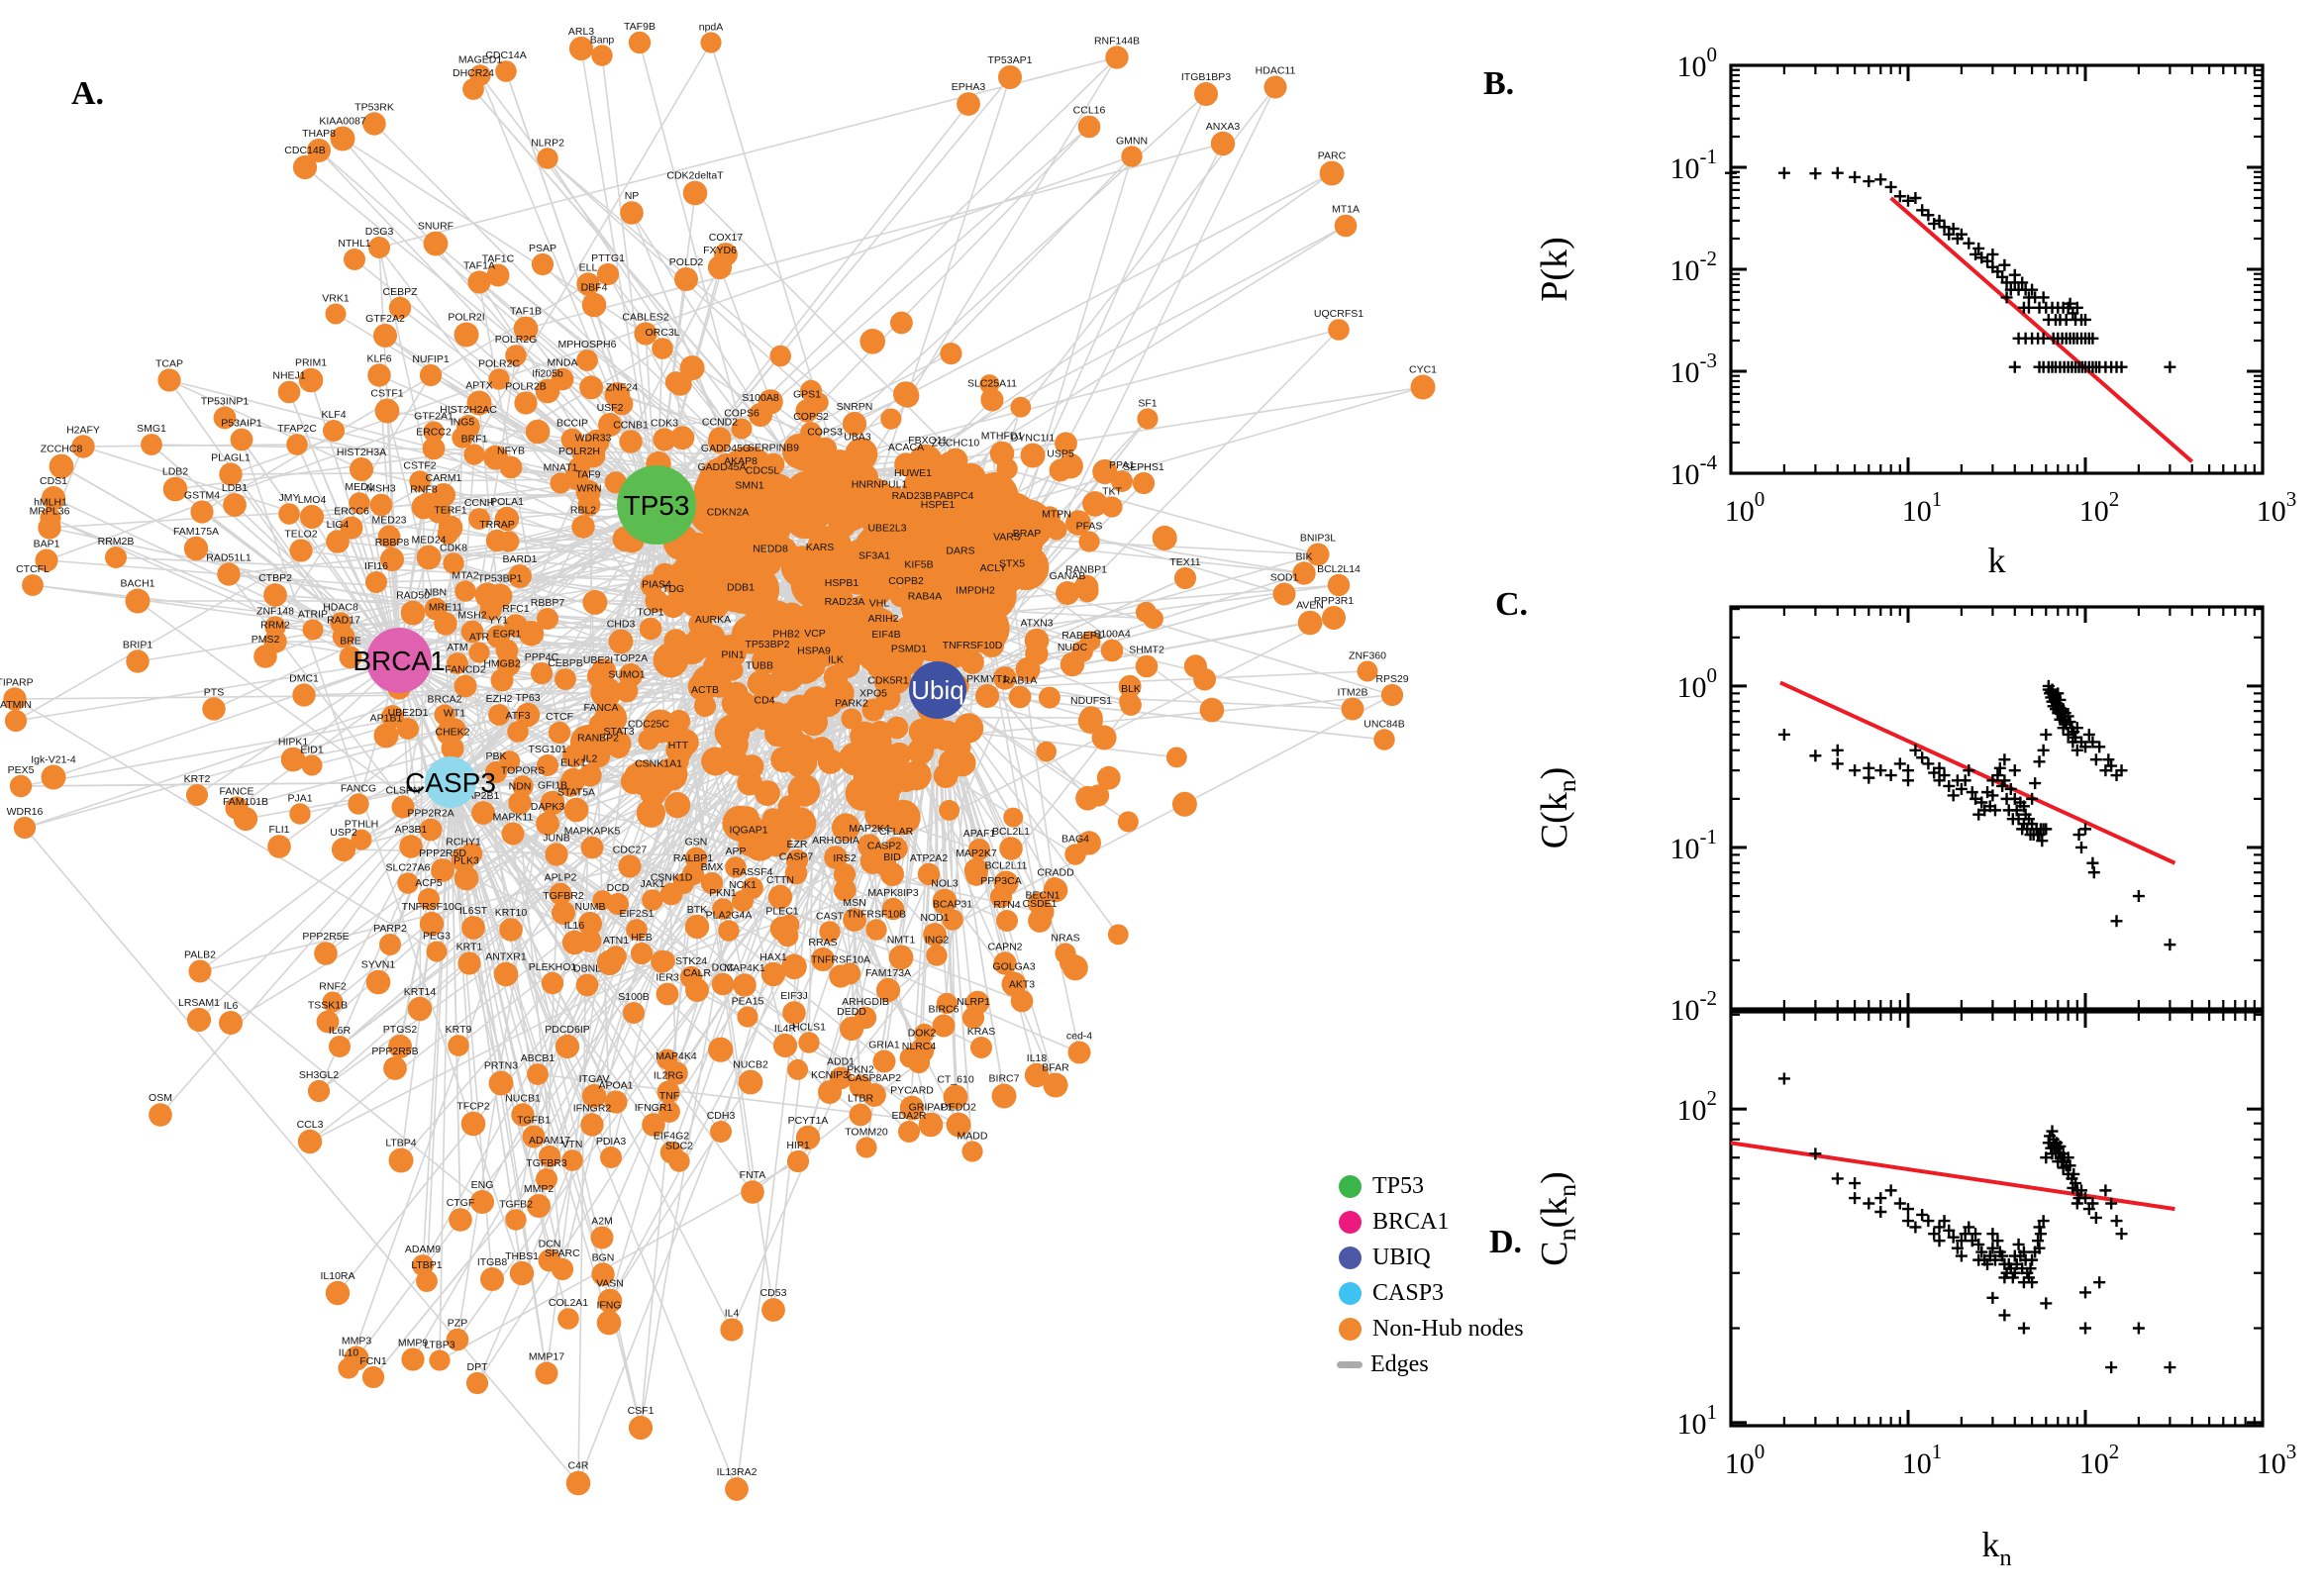 The image size is (2323, 1596). I want to click on network-node-label: TUBB, so click(760, 666).